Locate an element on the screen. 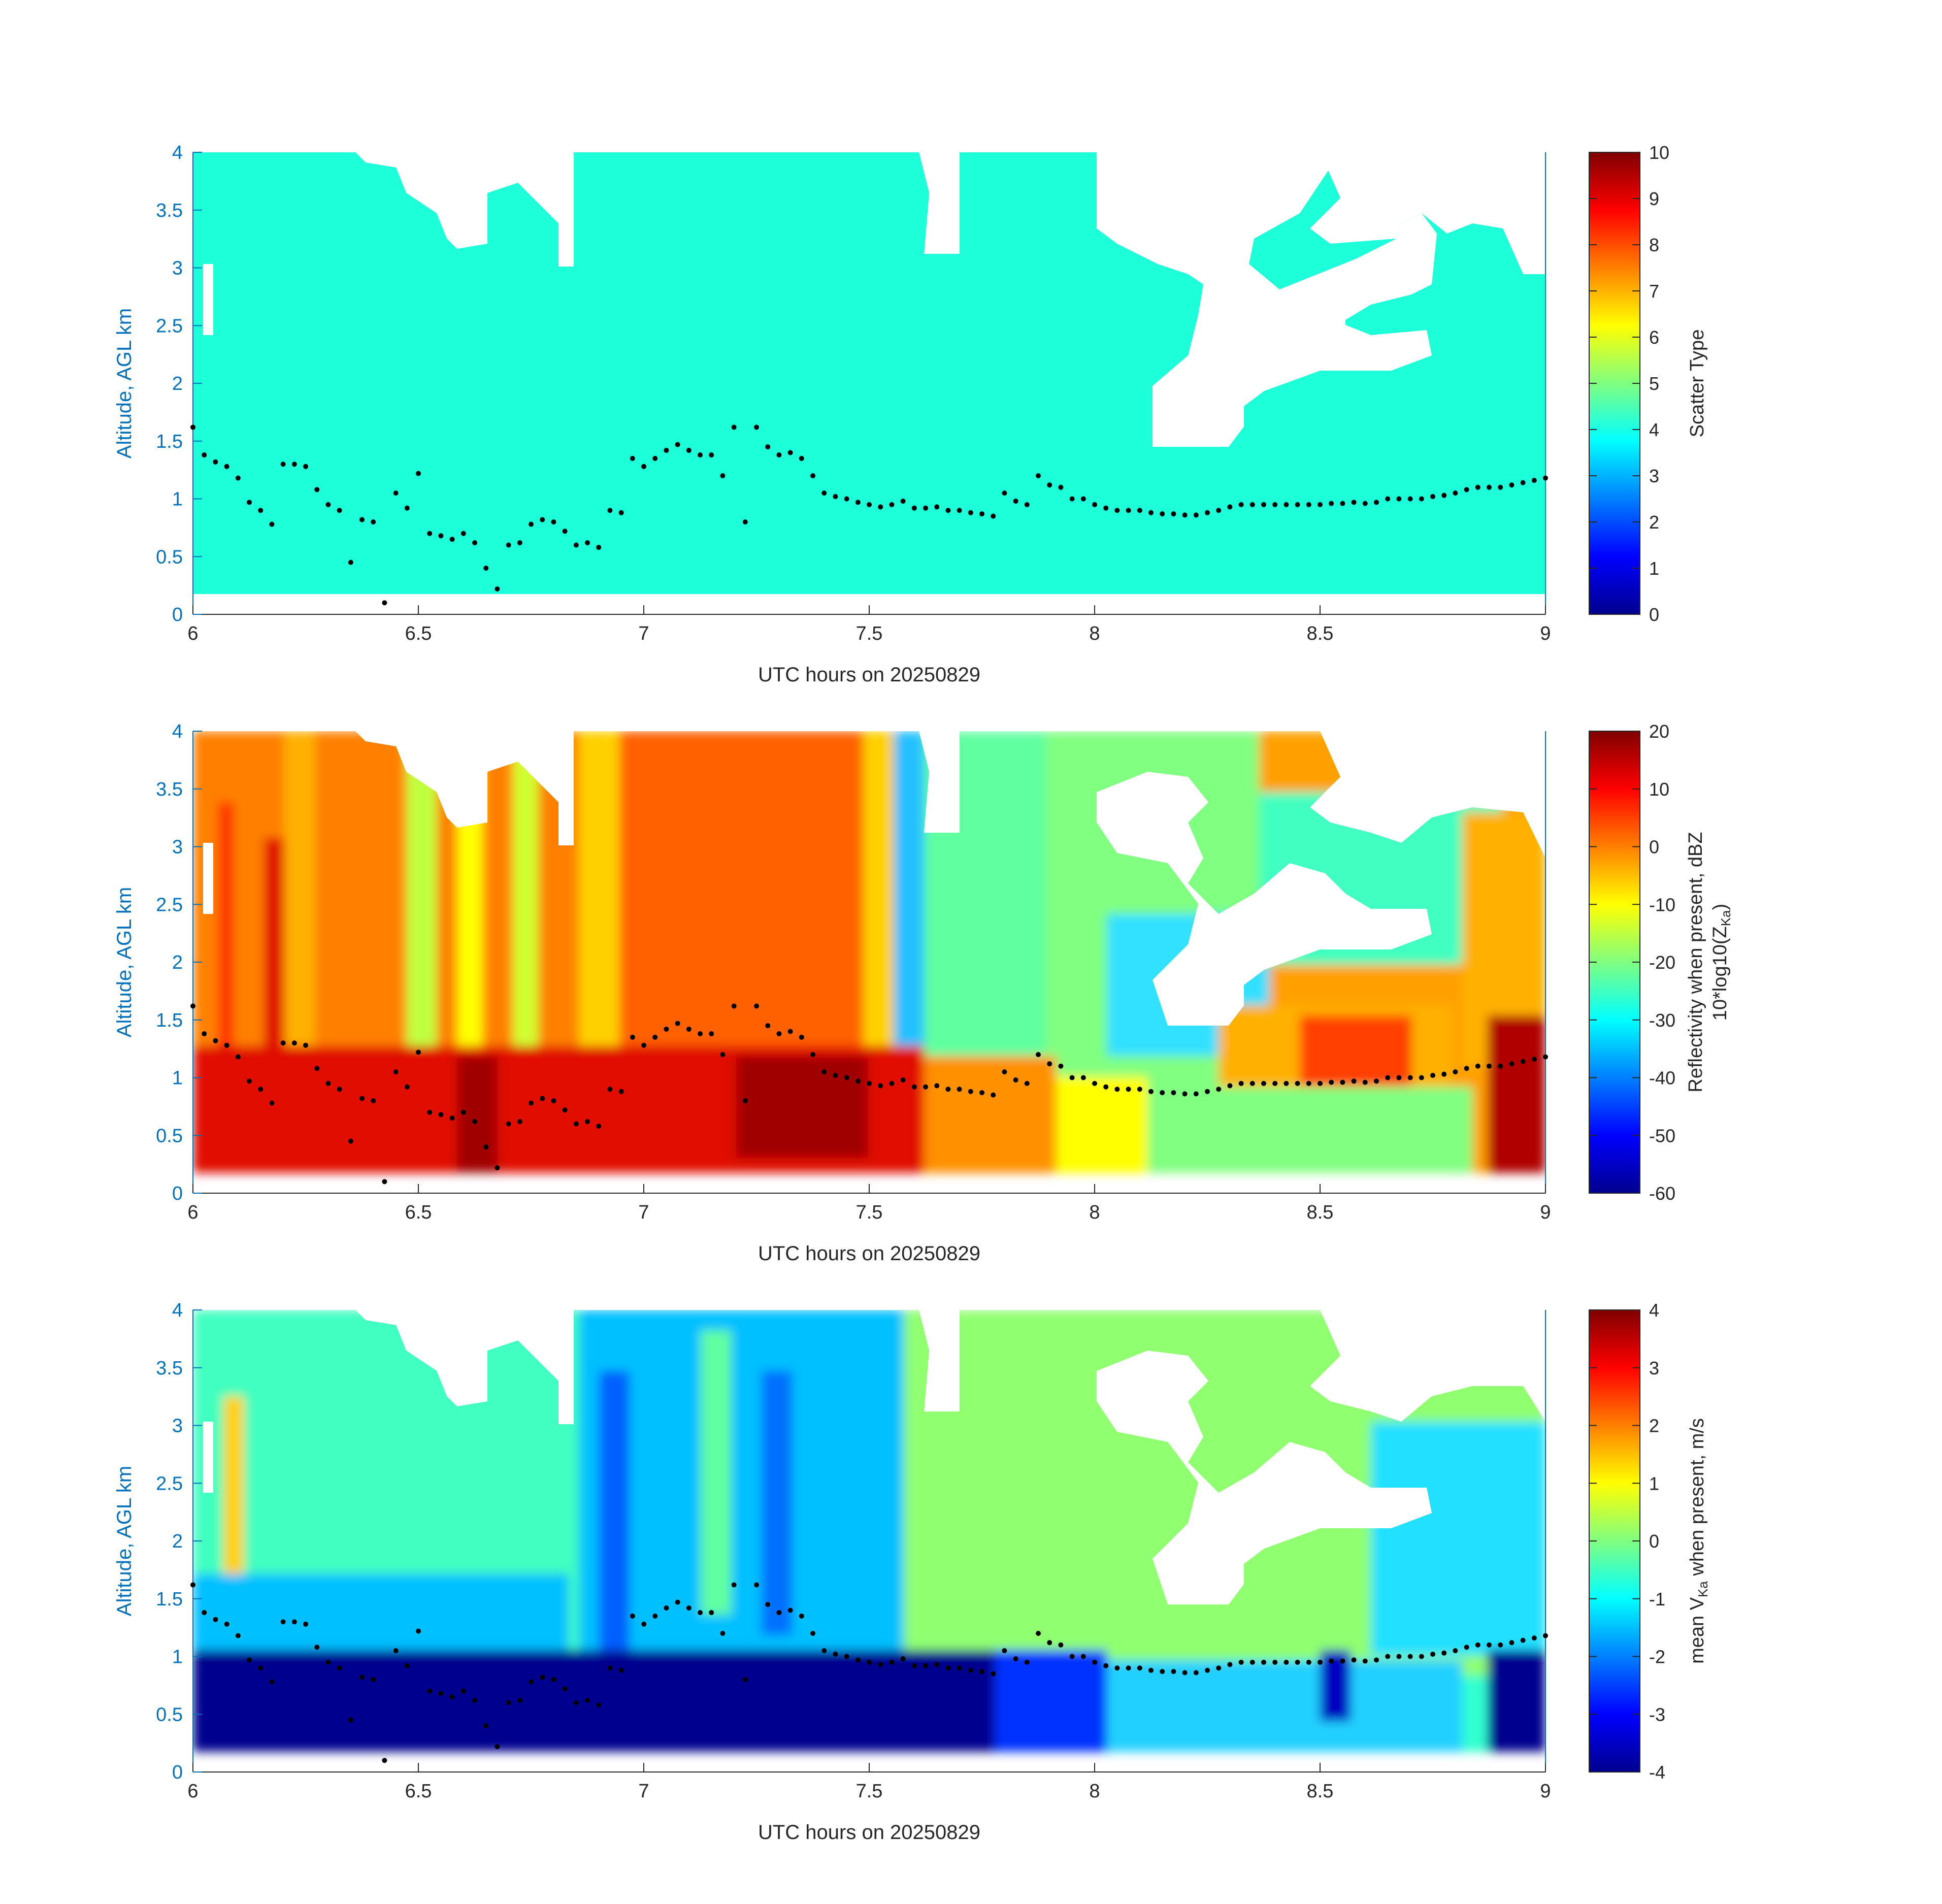  x-tick-label: 9 is located at coordinates (1545, 1213).